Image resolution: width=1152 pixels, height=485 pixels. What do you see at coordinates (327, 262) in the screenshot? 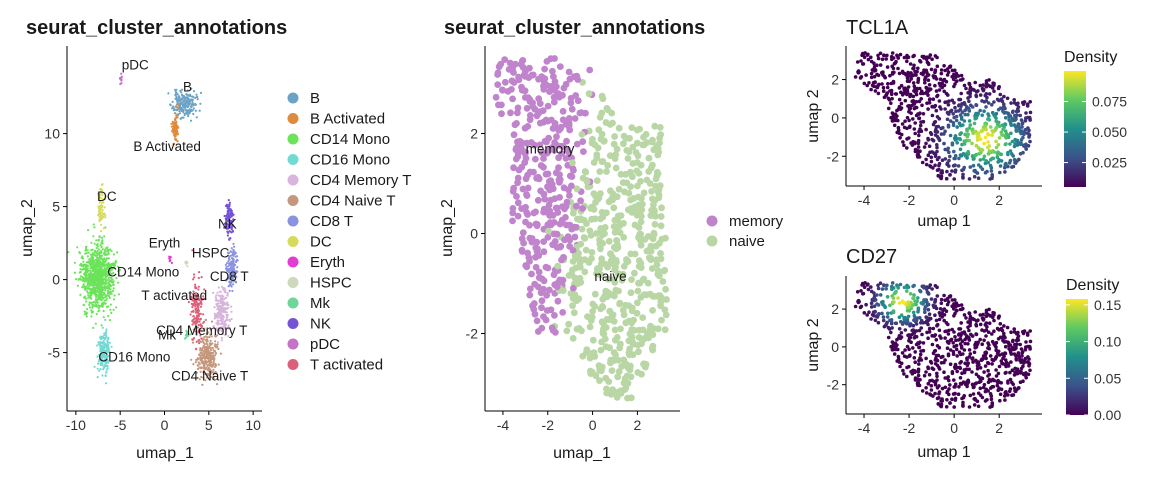
I see `legend-item-label: Eryth` at bounding box center [327, 262].